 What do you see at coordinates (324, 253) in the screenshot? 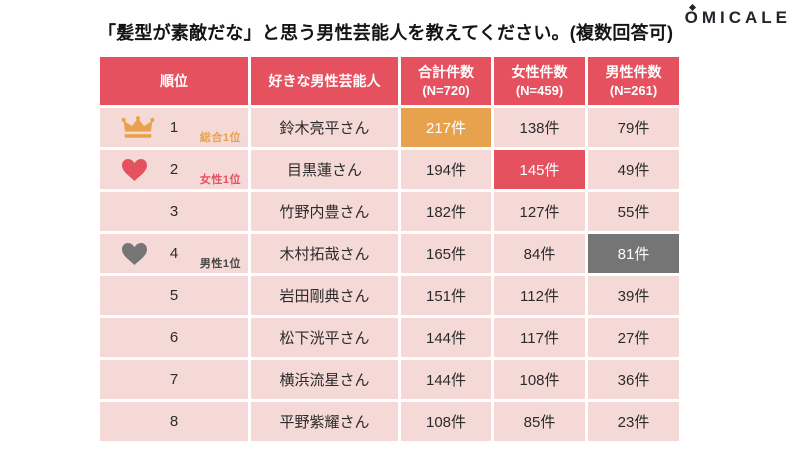
I see `celebrity-name: 木村拓哉さん` at bounding box center [324, 253].